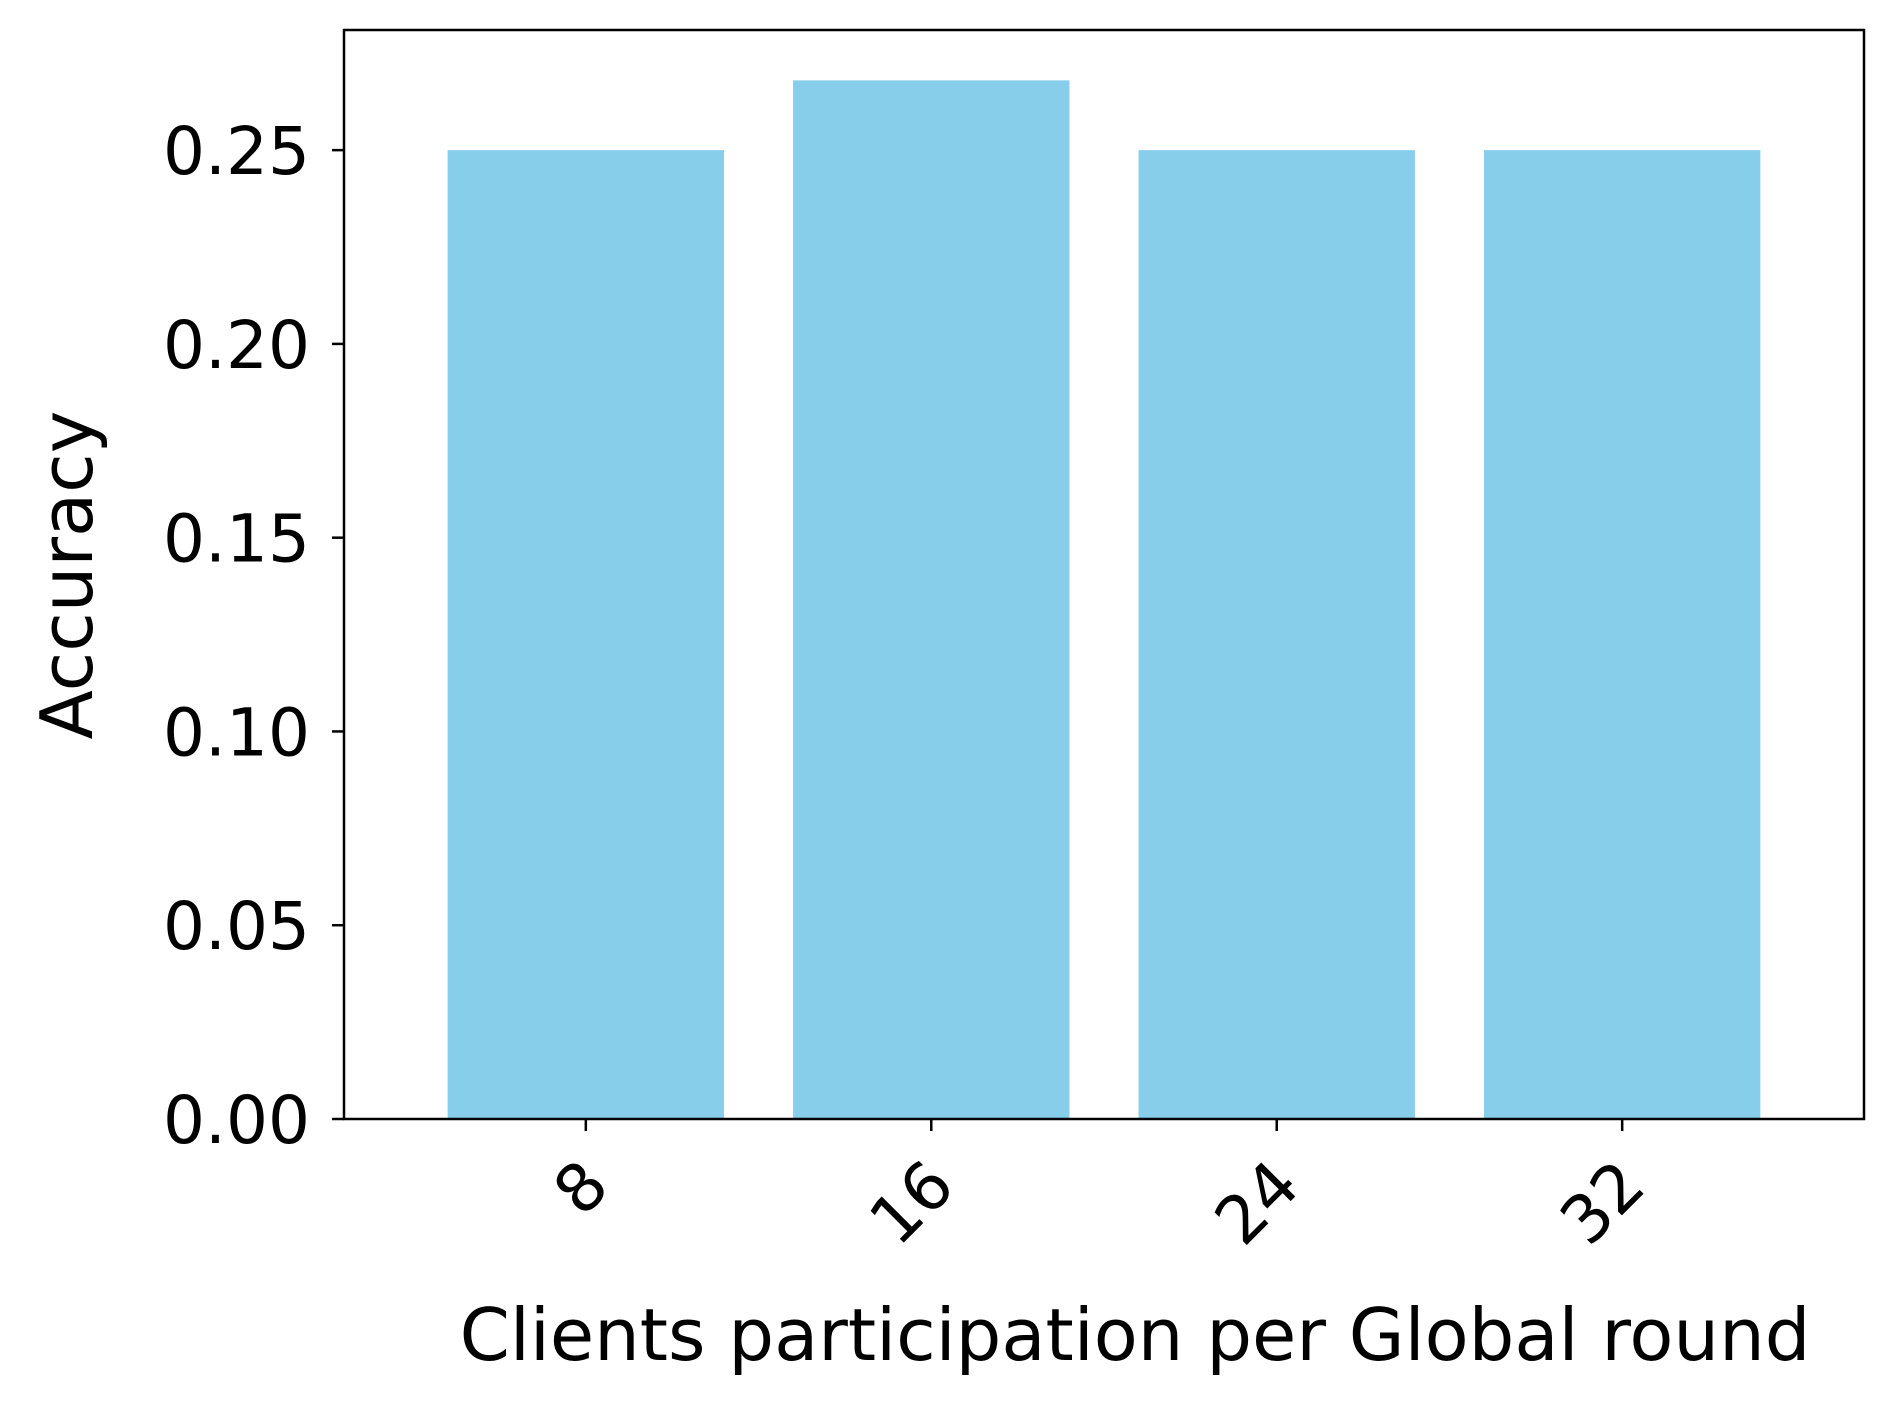 This screenshot has height=1405, width=1887. I want to click on y-axis-label: Accuracy, so click(67, 575).